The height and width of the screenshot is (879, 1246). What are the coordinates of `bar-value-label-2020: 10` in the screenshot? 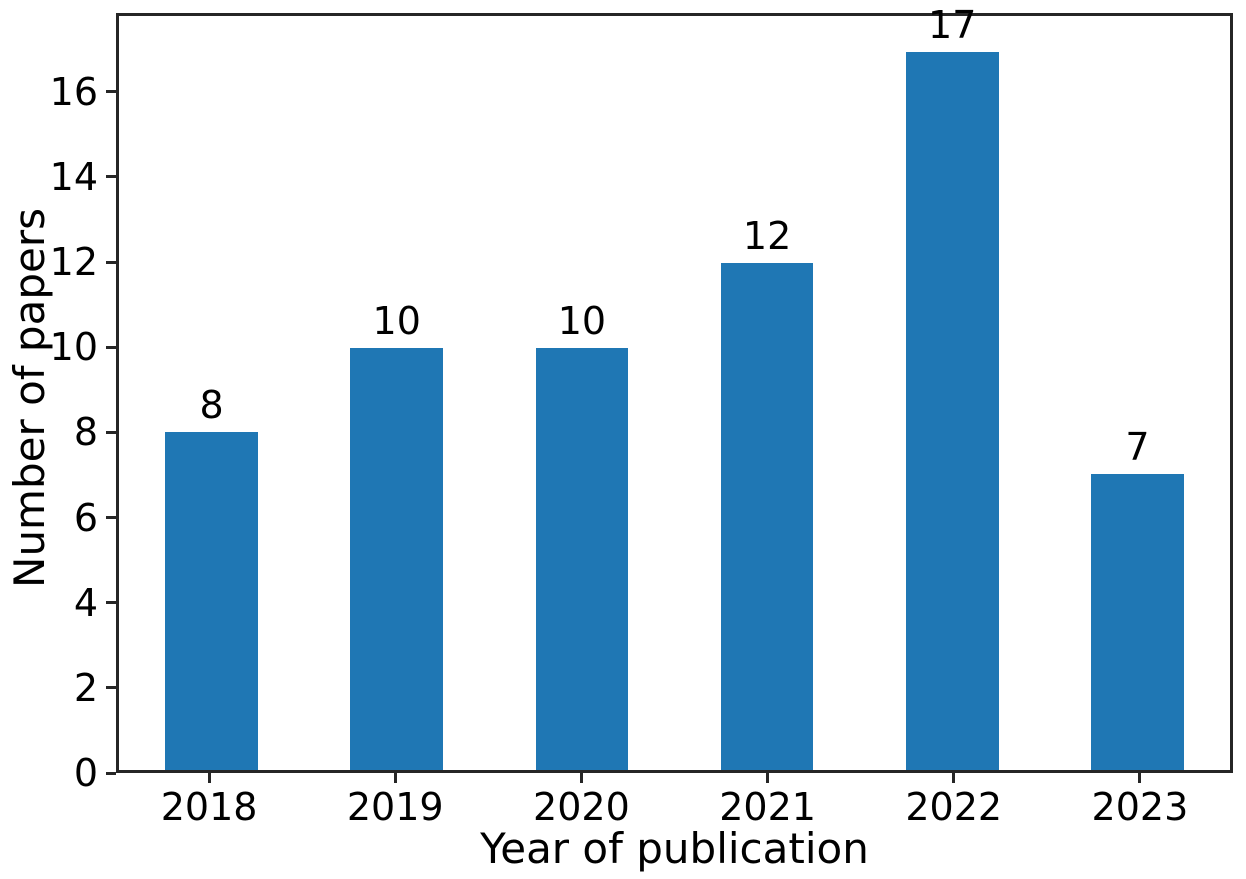 It's located at (582, 320).